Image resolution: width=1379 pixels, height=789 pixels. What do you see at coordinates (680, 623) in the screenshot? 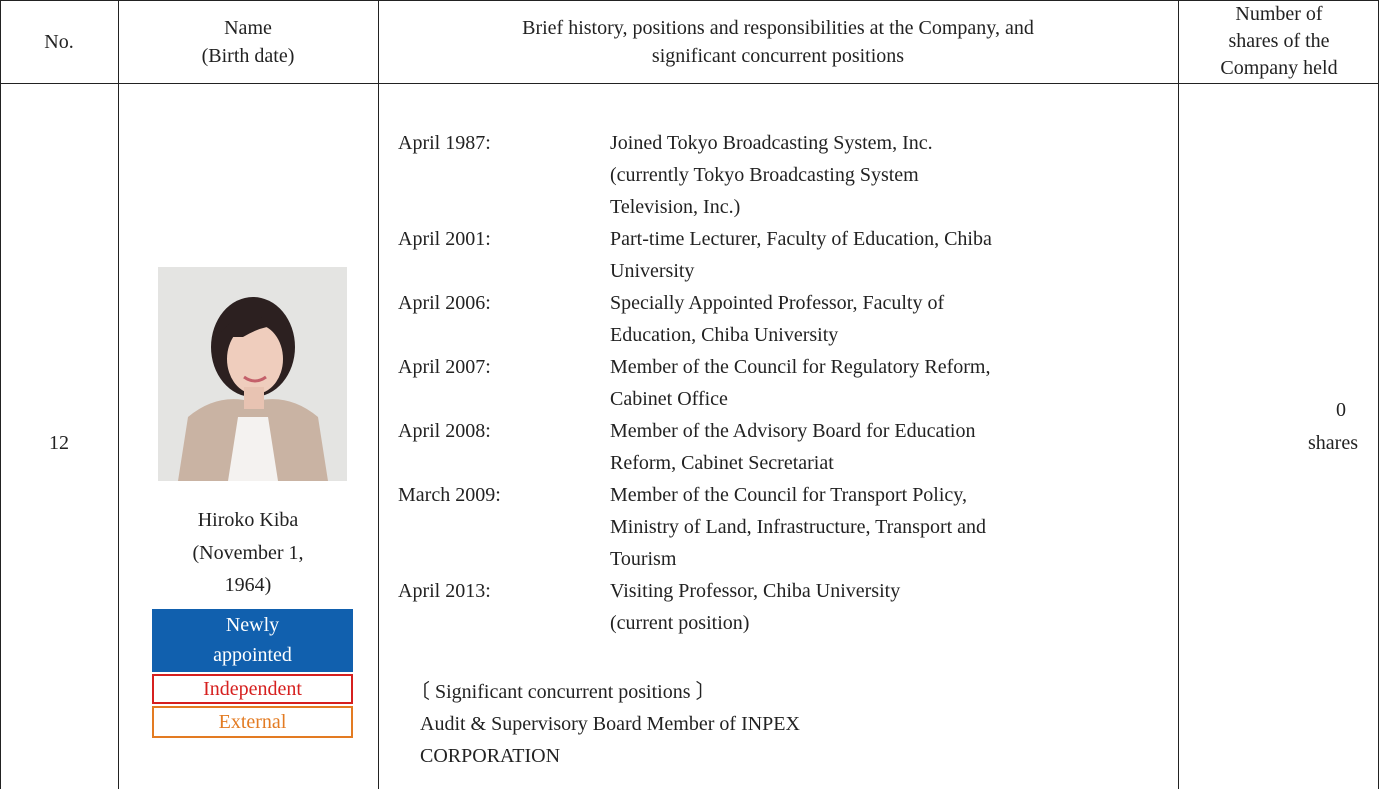
I see `history-text: (current position)` at bounding box center [680, 623].